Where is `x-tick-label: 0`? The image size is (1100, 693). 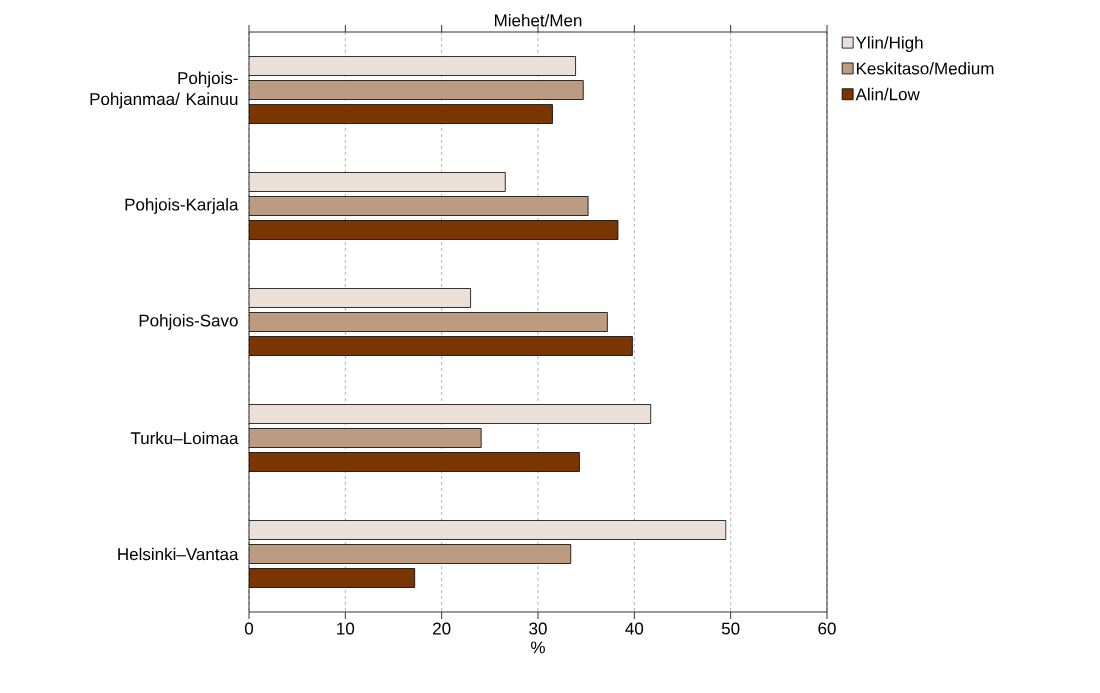
x-tick-label: 0 is located at coordinates (249, 628).